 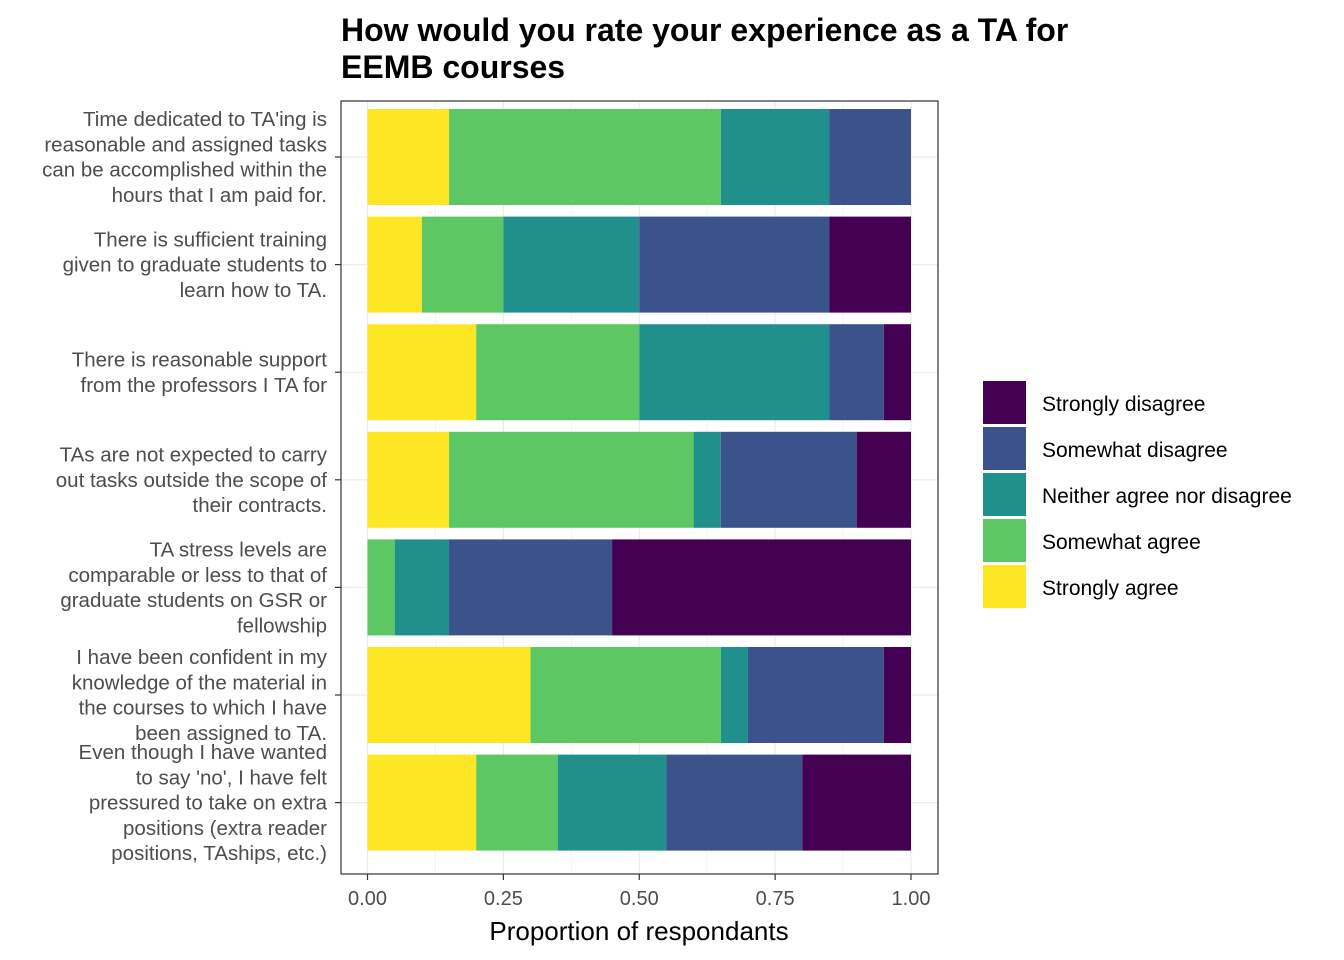 What do you see at coordinates (1167, 496) in the screenshot?
I see `legend-label: Neither agree nor disagree` at bounding box center [1167, 496].